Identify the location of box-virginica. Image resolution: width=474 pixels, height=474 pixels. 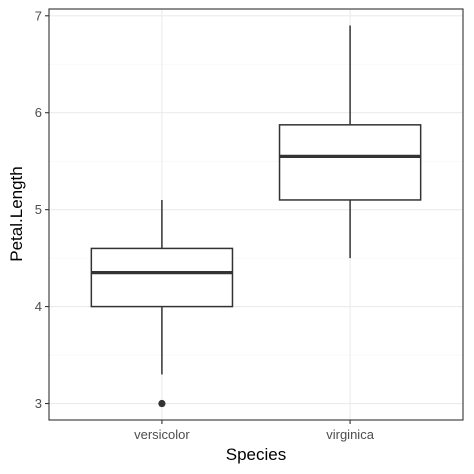
(350, 142).